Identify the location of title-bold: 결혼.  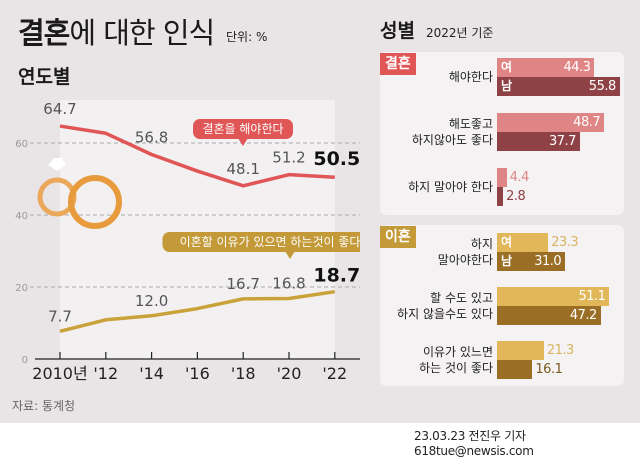
(44, 33).